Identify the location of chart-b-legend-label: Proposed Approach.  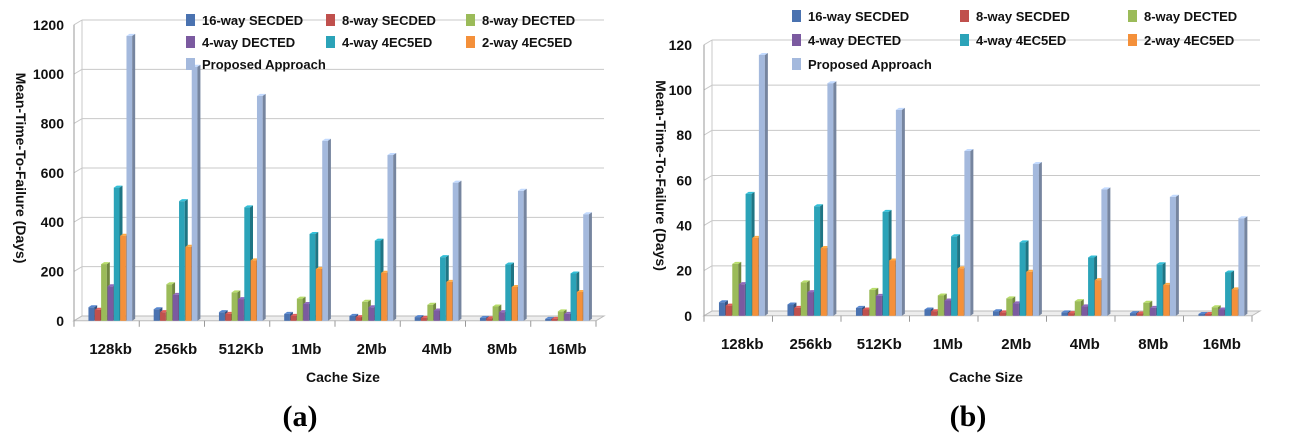
(870, 64).